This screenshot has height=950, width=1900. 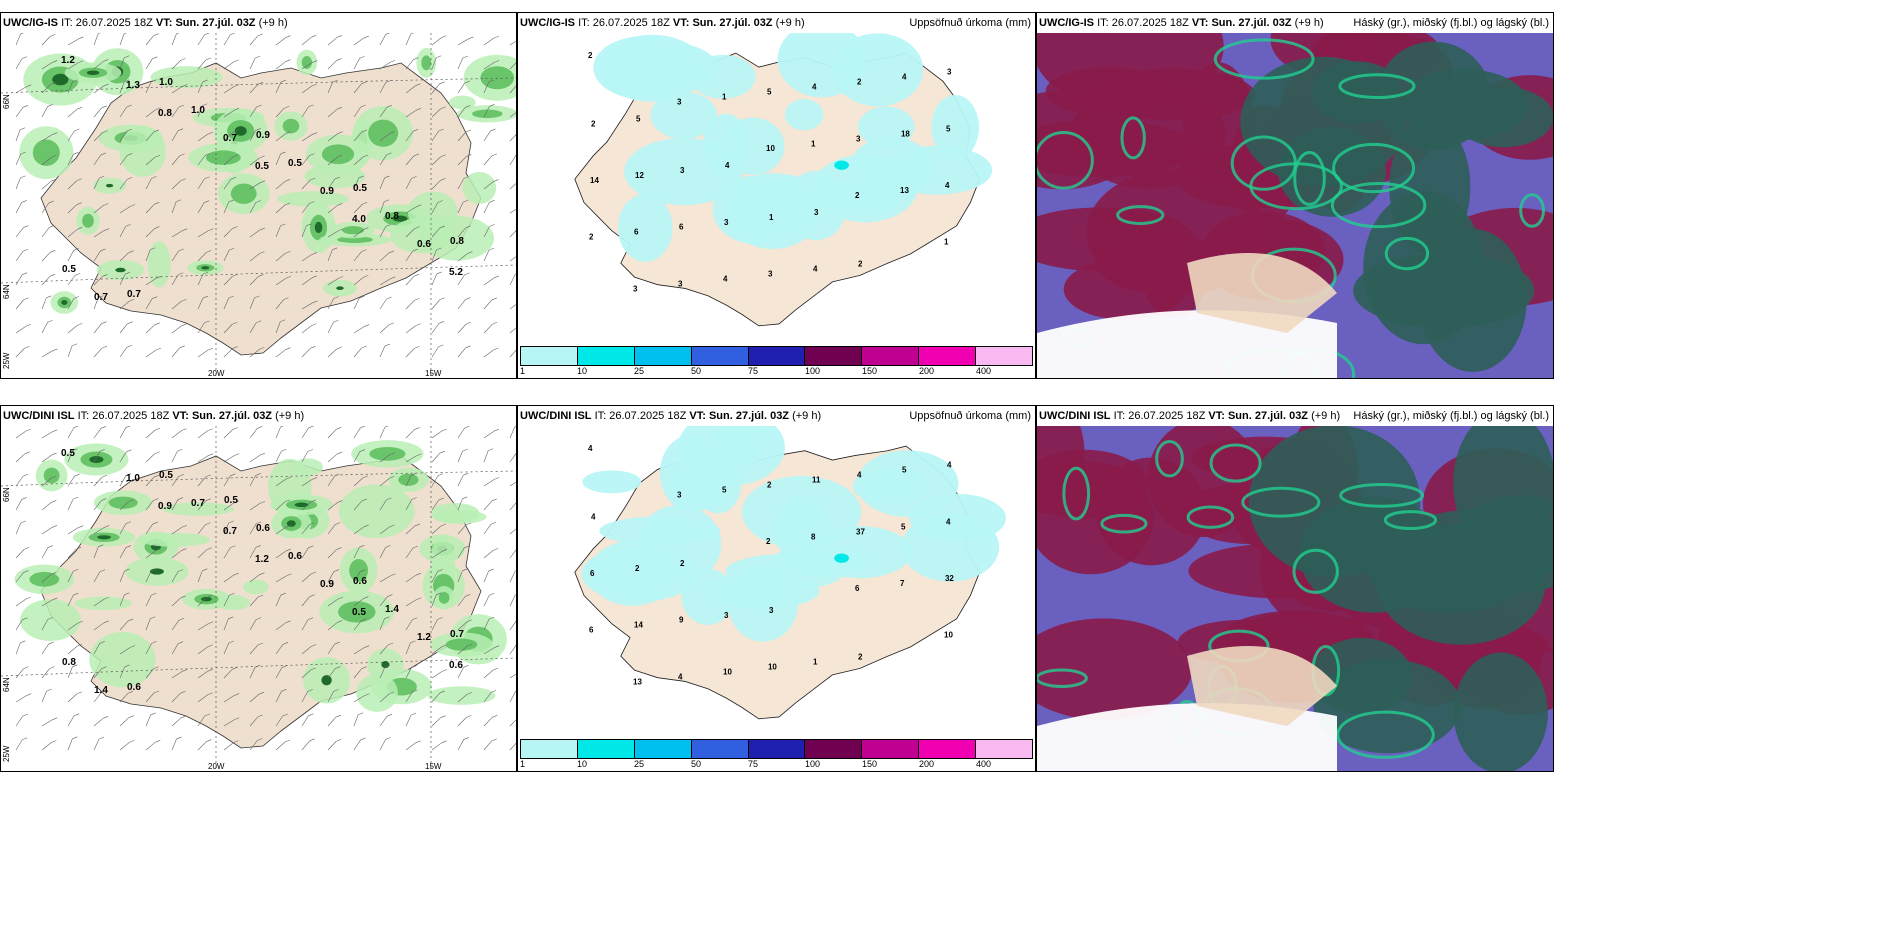 What do you see at coordinates (696, 764) in the screenshot?
I see `colorbar-tick-label: 50` at bounding box center [696, 764].